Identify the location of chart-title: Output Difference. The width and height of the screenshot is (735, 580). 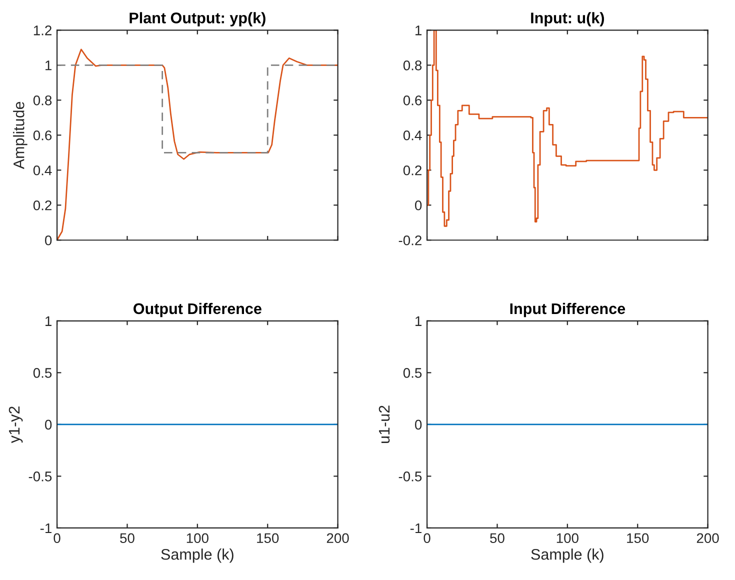
(198, 310).